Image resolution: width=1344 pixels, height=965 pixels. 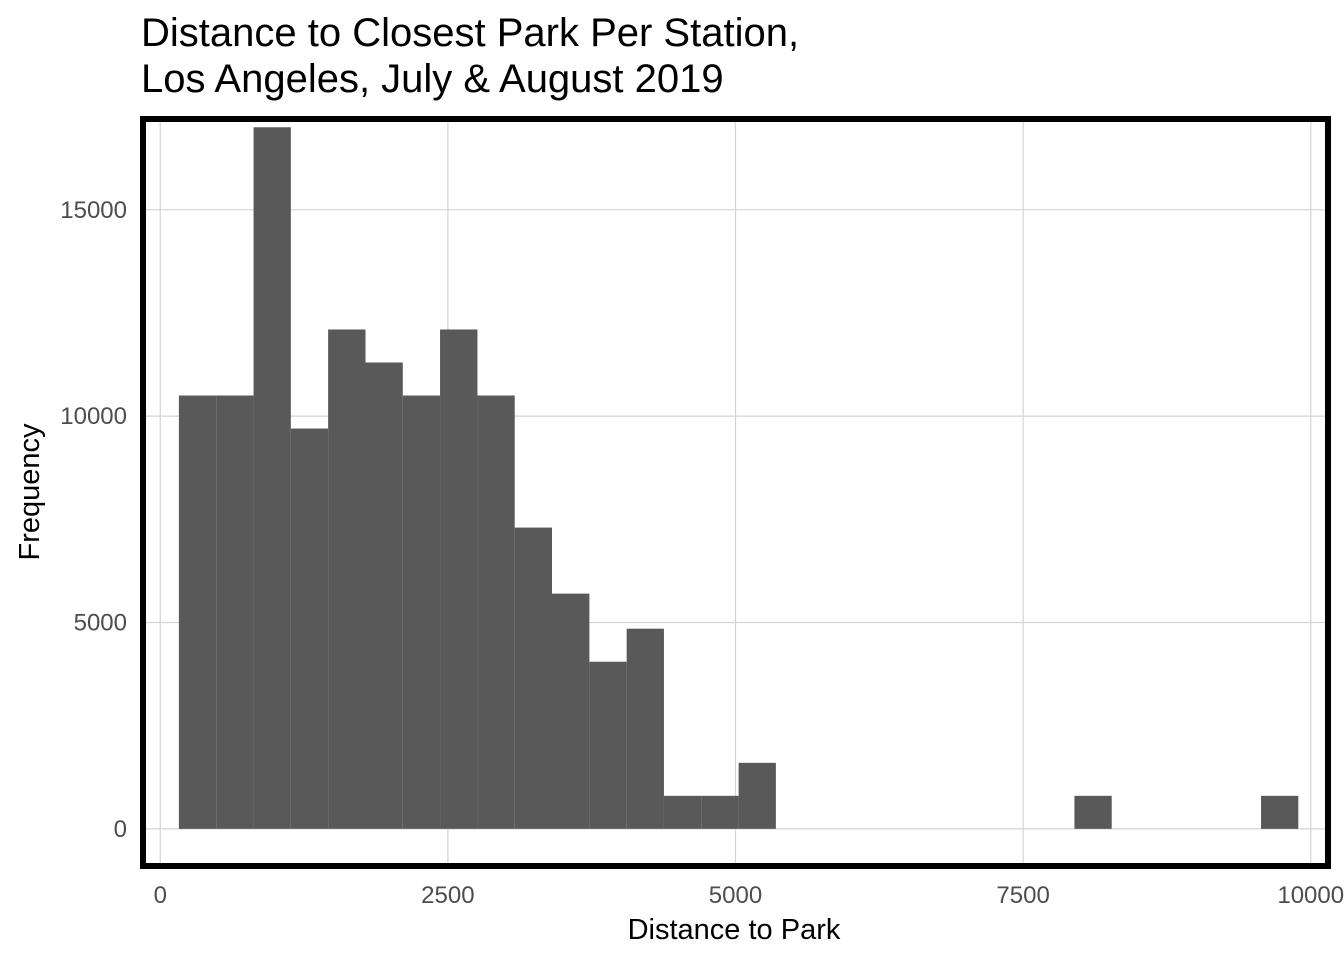 What do you see at coordinates (470, 33) in the screenshot?
I see `chart-title-line-1: Distance to Closest Park Per Station,` at bounding box center [470, 33].